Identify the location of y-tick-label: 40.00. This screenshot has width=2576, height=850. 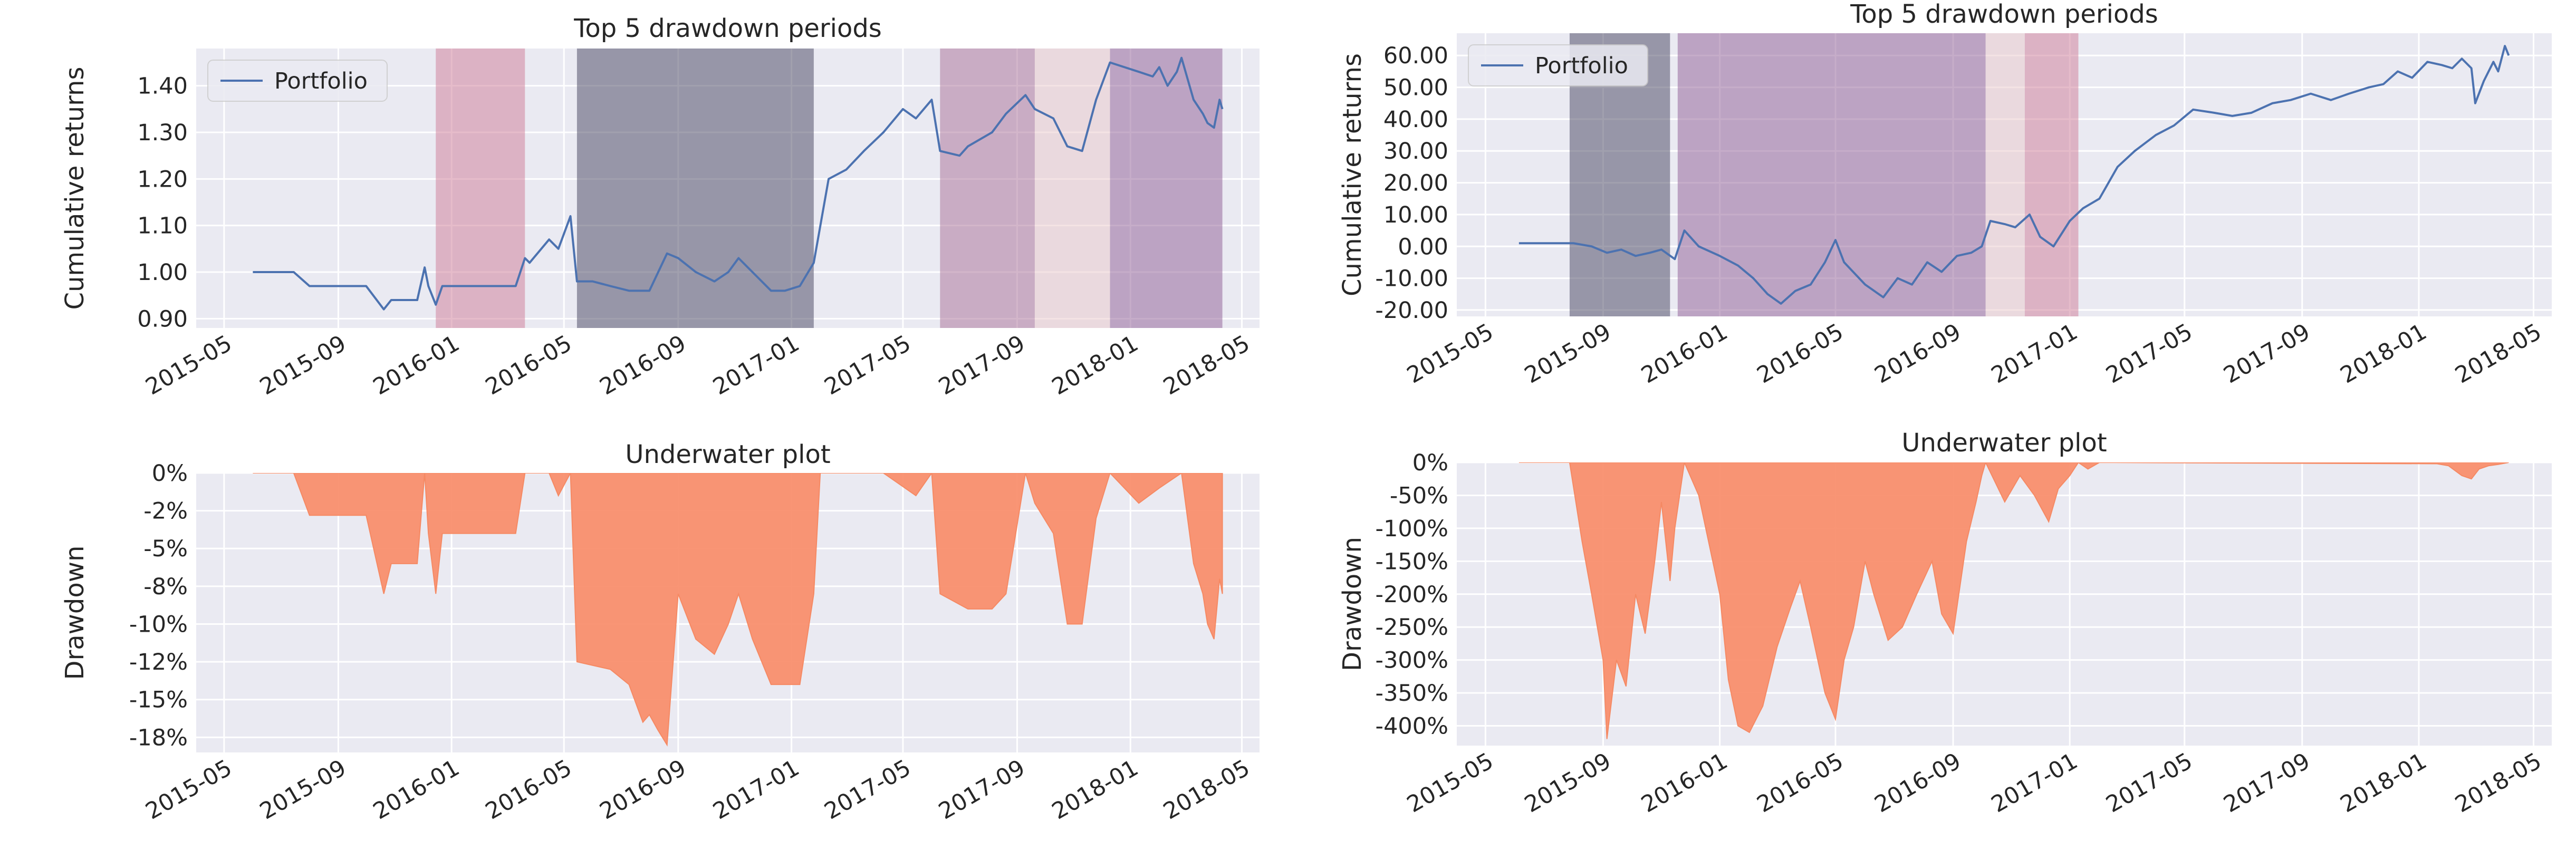
(1416, 120).